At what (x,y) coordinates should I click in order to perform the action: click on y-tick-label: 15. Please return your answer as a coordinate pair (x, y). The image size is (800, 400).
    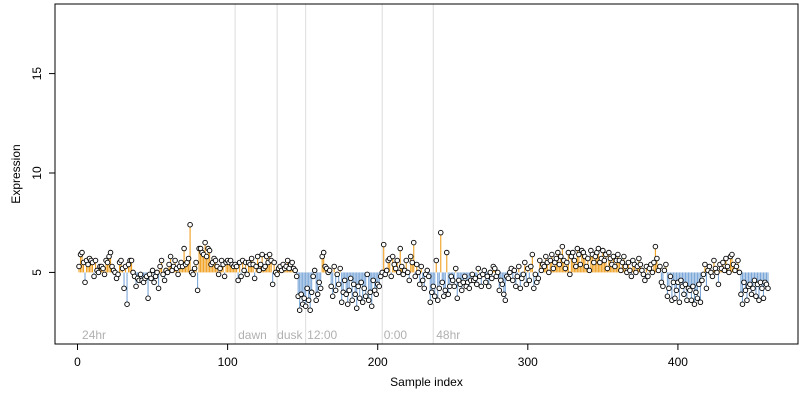
    Looking at the image, I should click on (37, 74).